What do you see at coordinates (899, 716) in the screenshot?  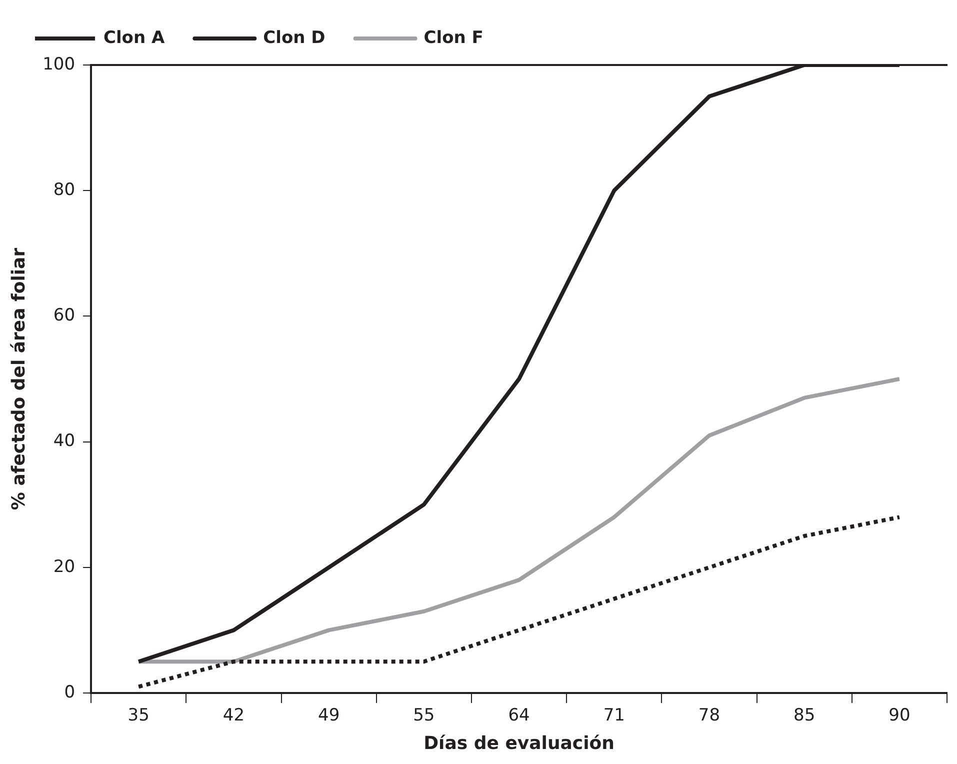 I see `x-tick-label: 90` at bounding box center [899, 716].